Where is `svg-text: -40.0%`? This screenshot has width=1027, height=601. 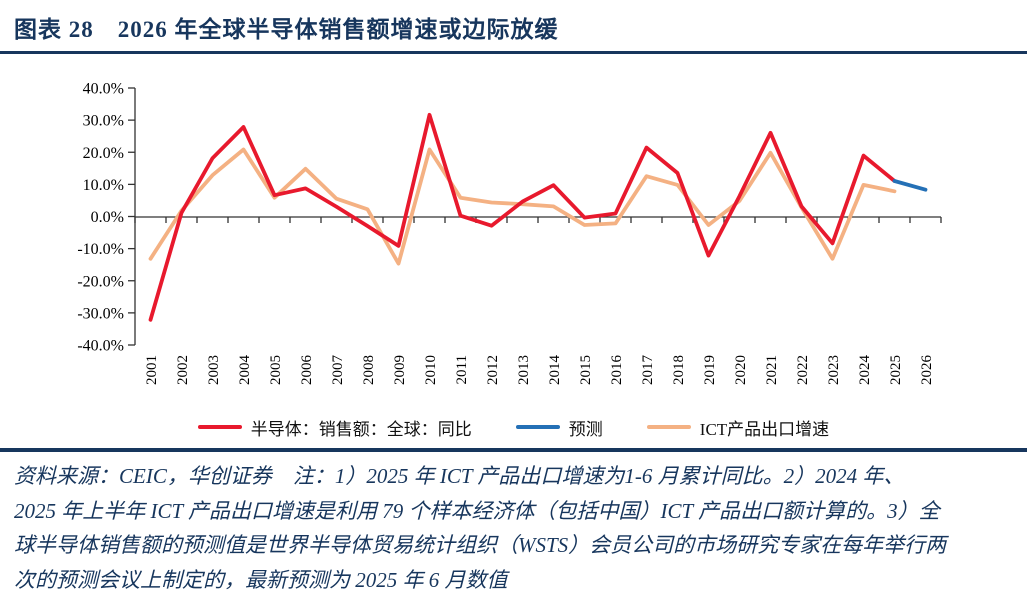 svg-text: -40.0% is located at coordinates (100, 346).